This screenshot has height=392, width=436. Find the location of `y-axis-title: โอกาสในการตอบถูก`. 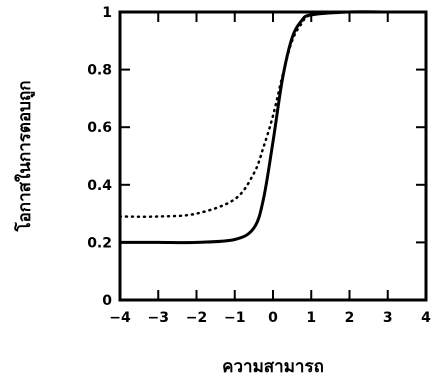

y-axis-title: โอกาสในการตอบถูก is located at coordinates (25, 156).